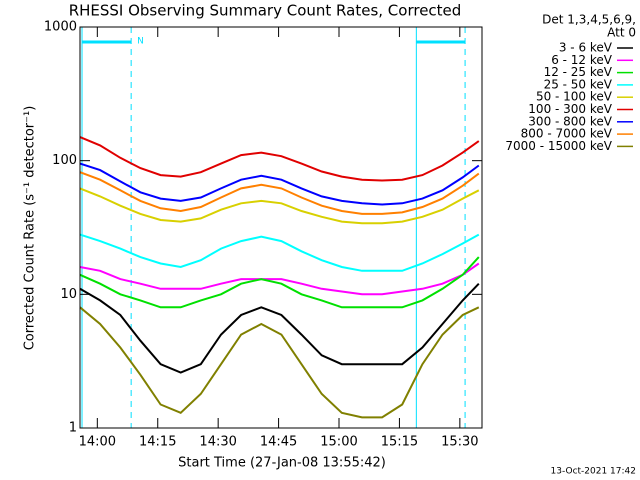 Image resolution: width=640 pixels, height=480 pixels. I want to click on legend-label: 25 - 50 keV, so click(578, 84).